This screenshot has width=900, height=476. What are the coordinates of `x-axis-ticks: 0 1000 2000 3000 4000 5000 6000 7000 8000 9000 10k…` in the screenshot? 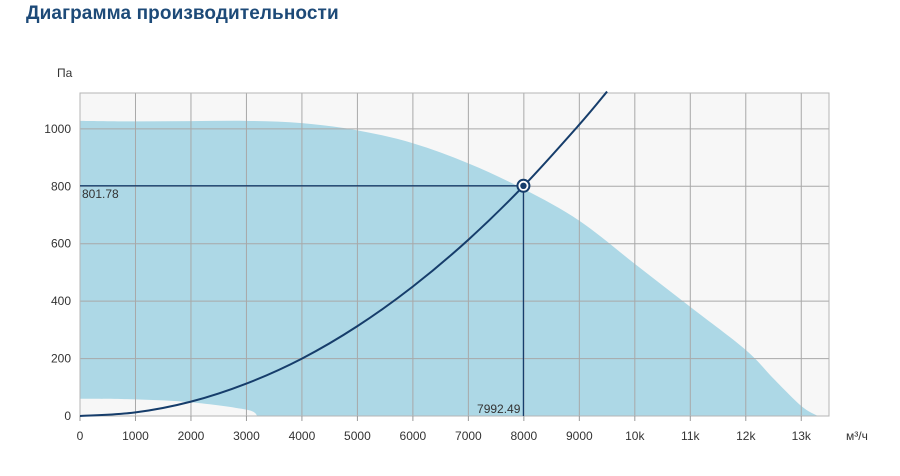 It's located at (444, 429).